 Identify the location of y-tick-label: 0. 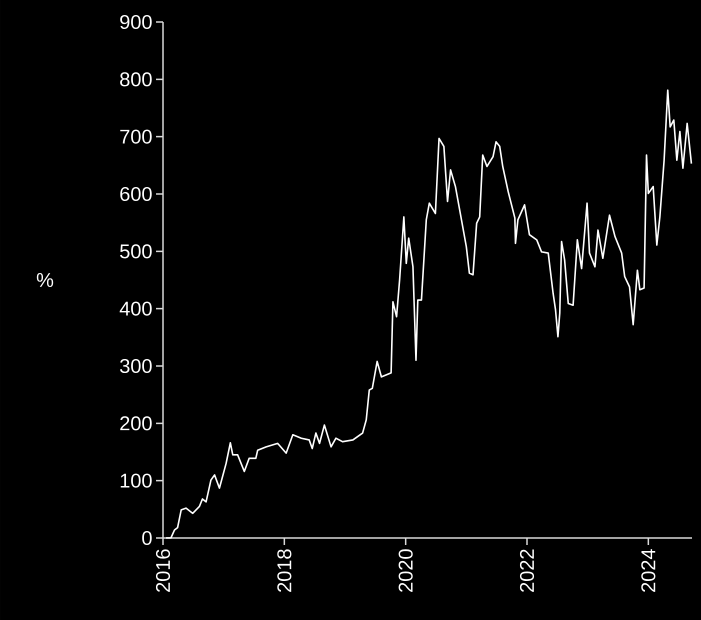
(147, 538).